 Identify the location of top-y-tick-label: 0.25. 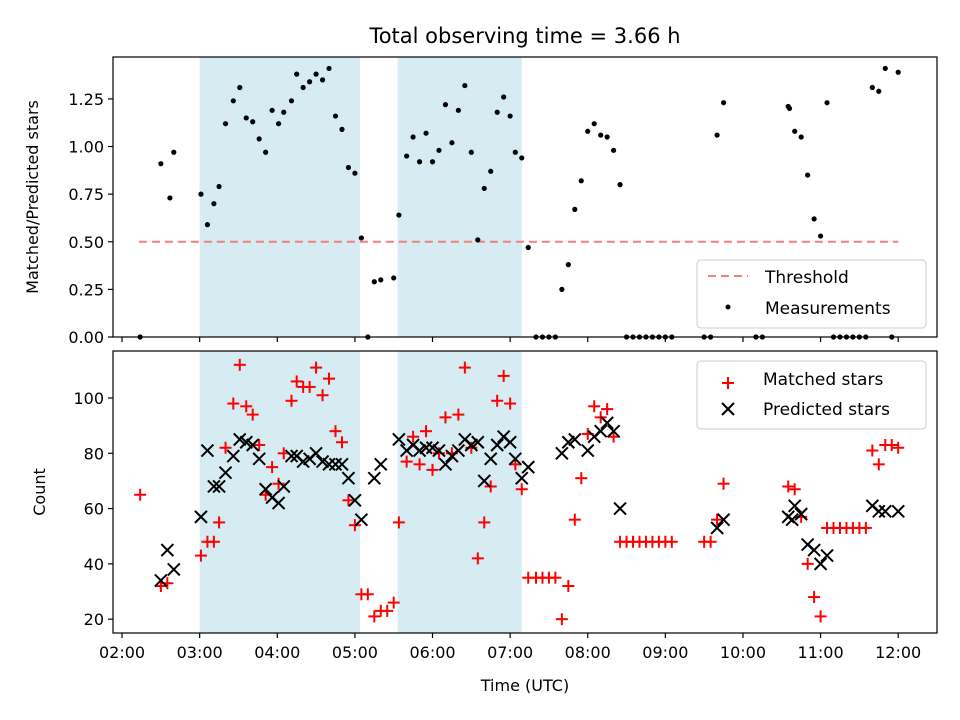
(86, 289).